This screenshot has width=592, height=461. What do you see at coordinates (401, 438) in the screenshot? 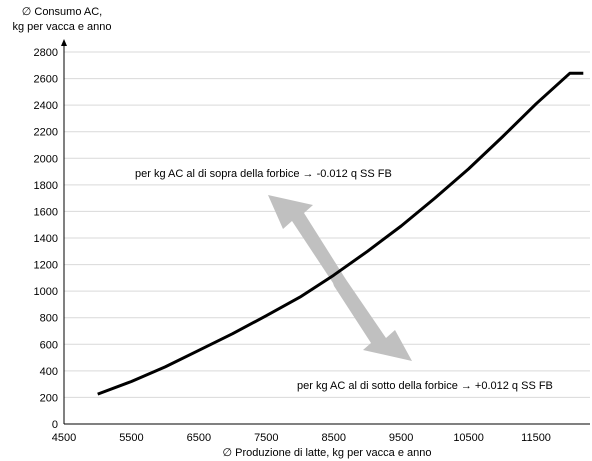
I see `x-tick-label: 9500` at bounding box center [401, 438].